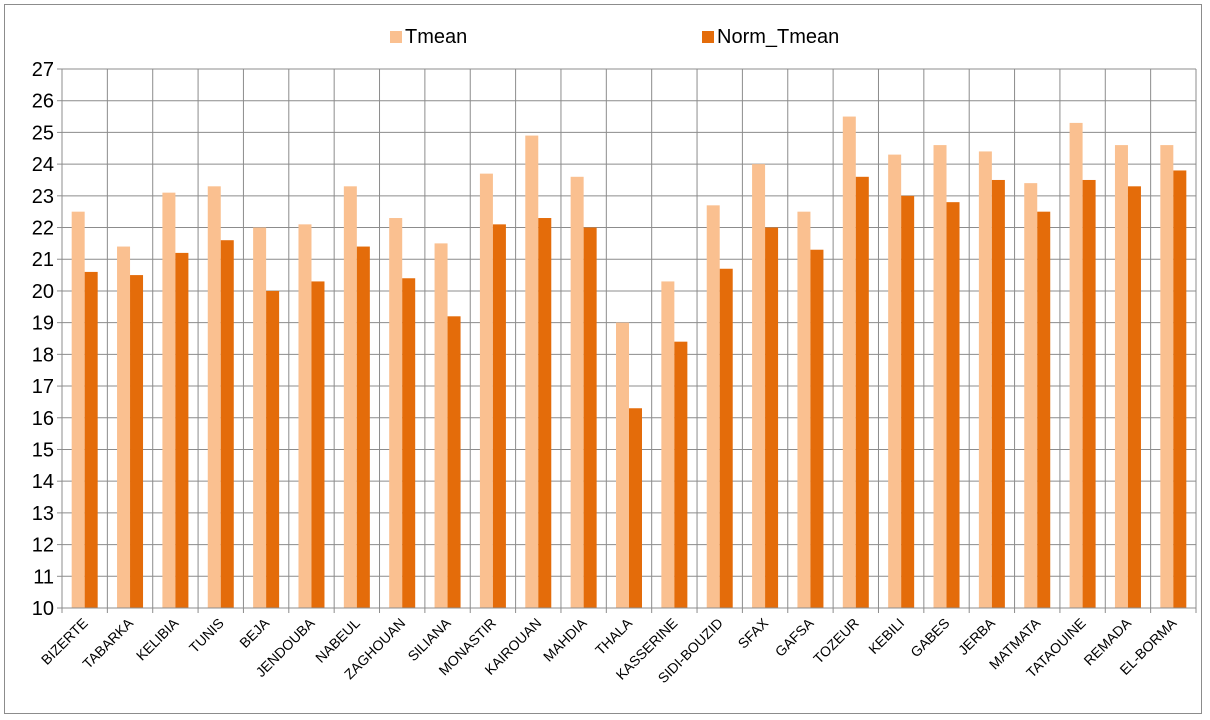  What do you see at coordinates (929, 637) in the screenshot?
I see `x-tick-label: GABES` at bounding box center [929, 637].